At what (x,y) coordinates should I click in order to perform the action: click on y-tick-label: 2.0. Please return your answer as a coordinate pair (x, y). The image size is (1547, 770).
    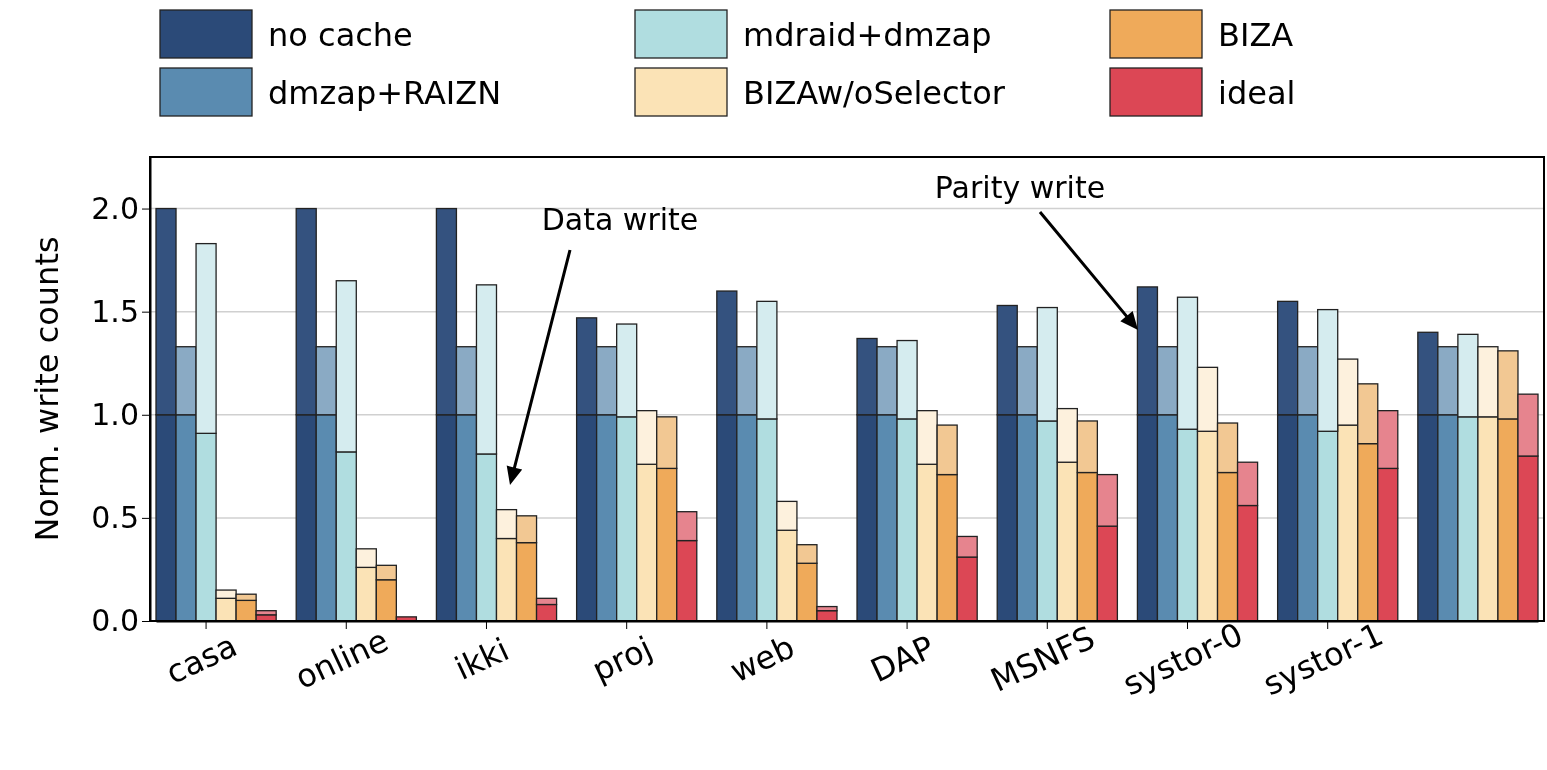
    Looking at the image, I should click on (115, 208).